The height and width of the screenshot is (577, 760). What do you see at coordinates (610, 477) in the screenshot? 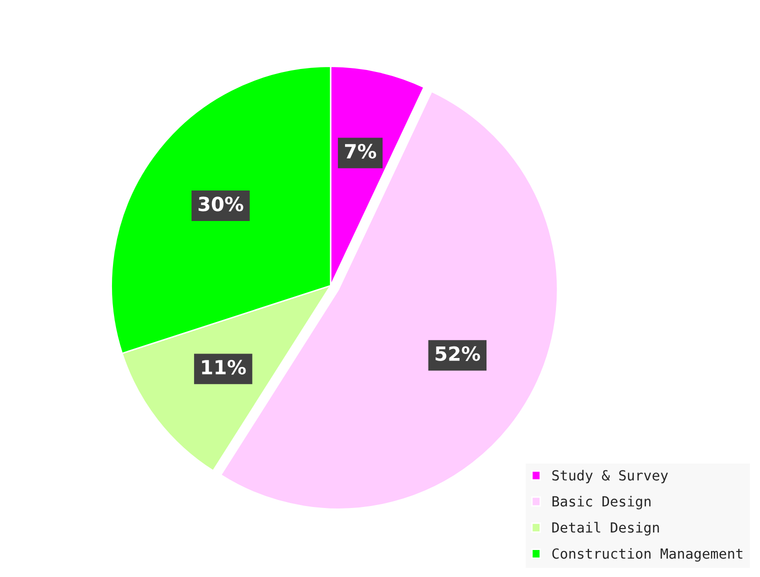
I see `legend-label: Study & Survey` at bounding box center [610, 477].